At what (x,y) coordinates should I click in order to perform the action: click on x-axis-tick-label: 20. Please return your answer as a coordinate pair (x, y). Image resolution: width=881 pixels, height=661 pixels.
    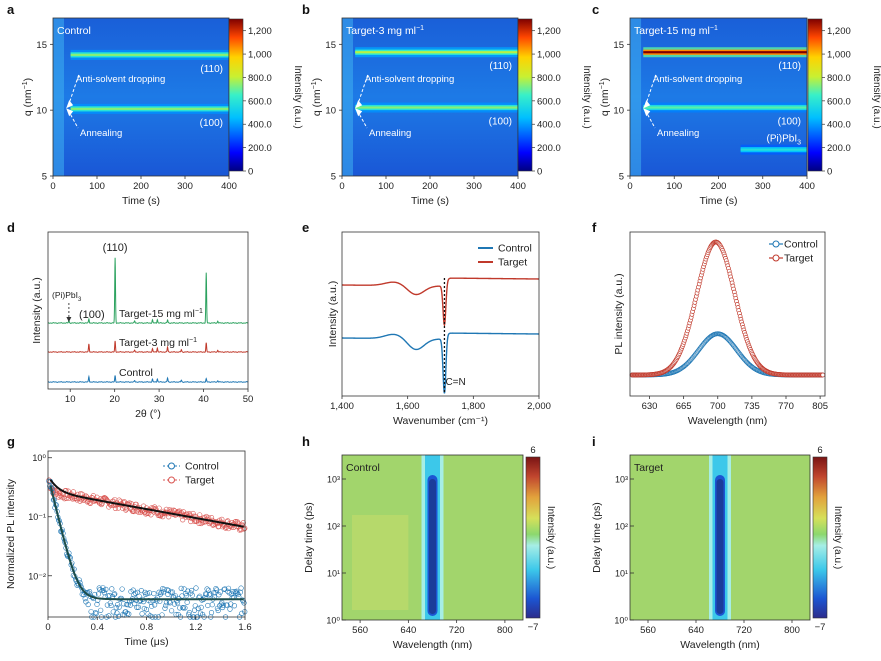
    Looking at the image, I should click on (114, 399).